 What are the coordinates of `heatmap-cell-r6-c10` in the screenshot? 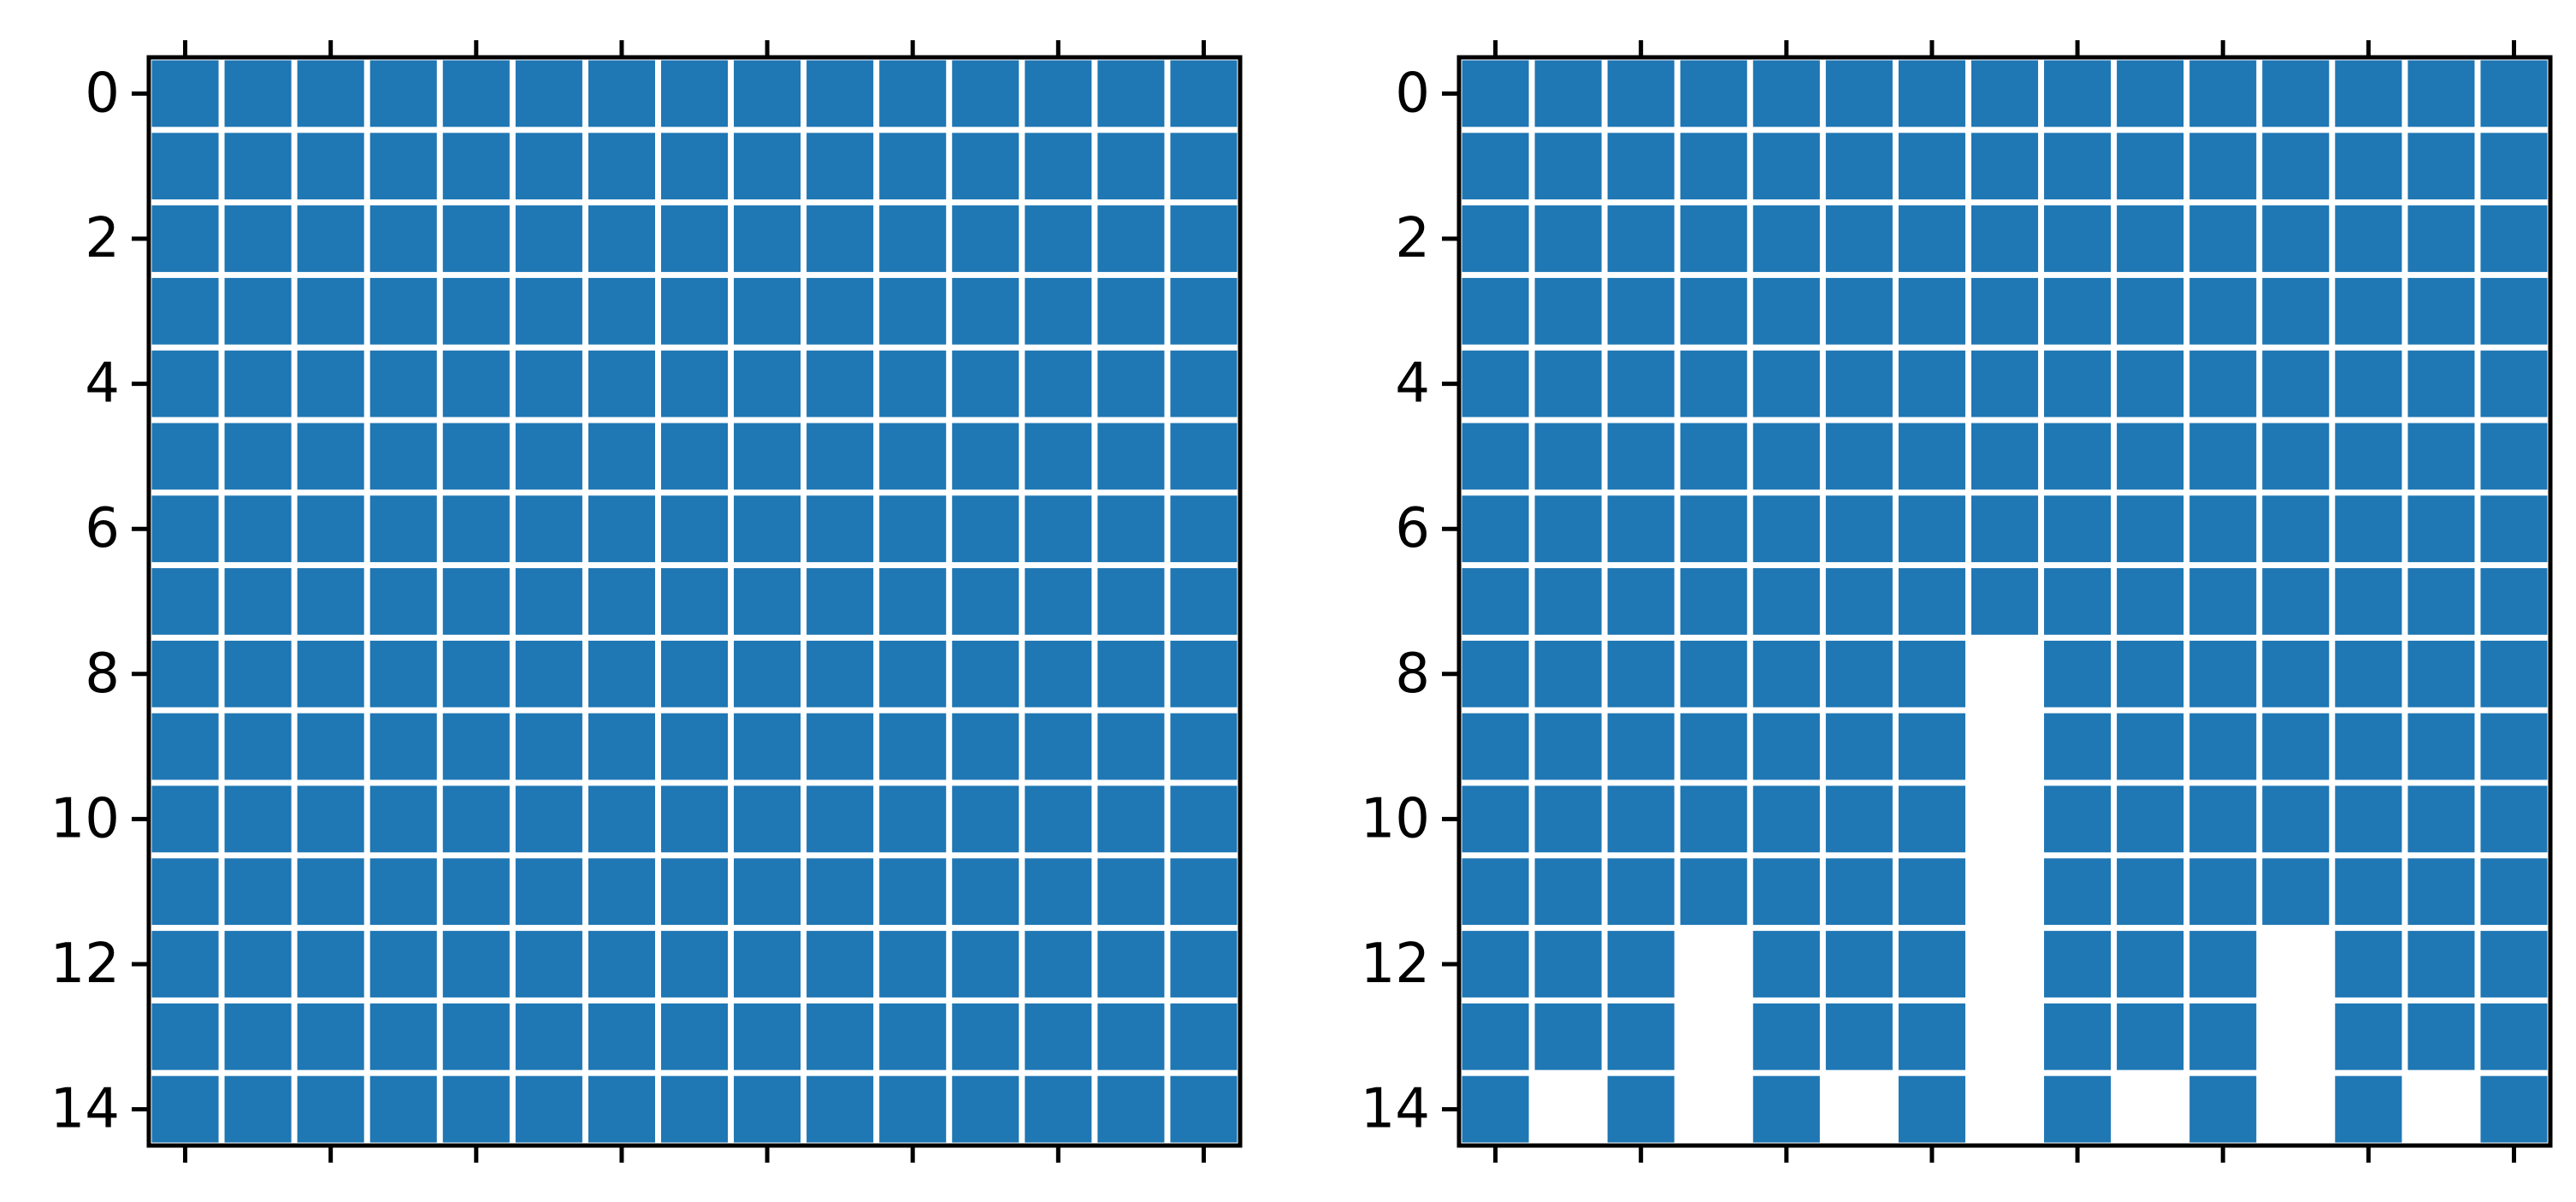 It's located at (2223, 529).